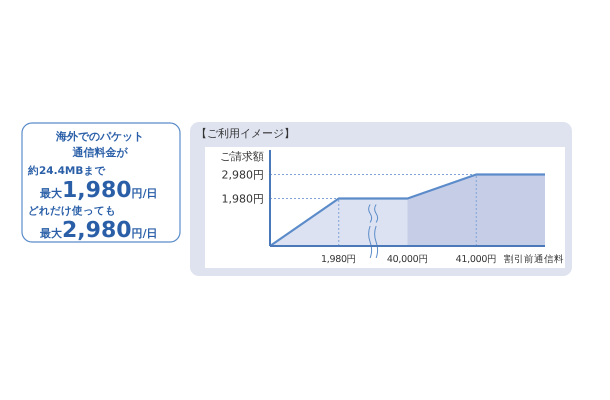 The width and height of the screenshot is (610, 400). I want to click on text: 通信料金が, so click(100, 152).